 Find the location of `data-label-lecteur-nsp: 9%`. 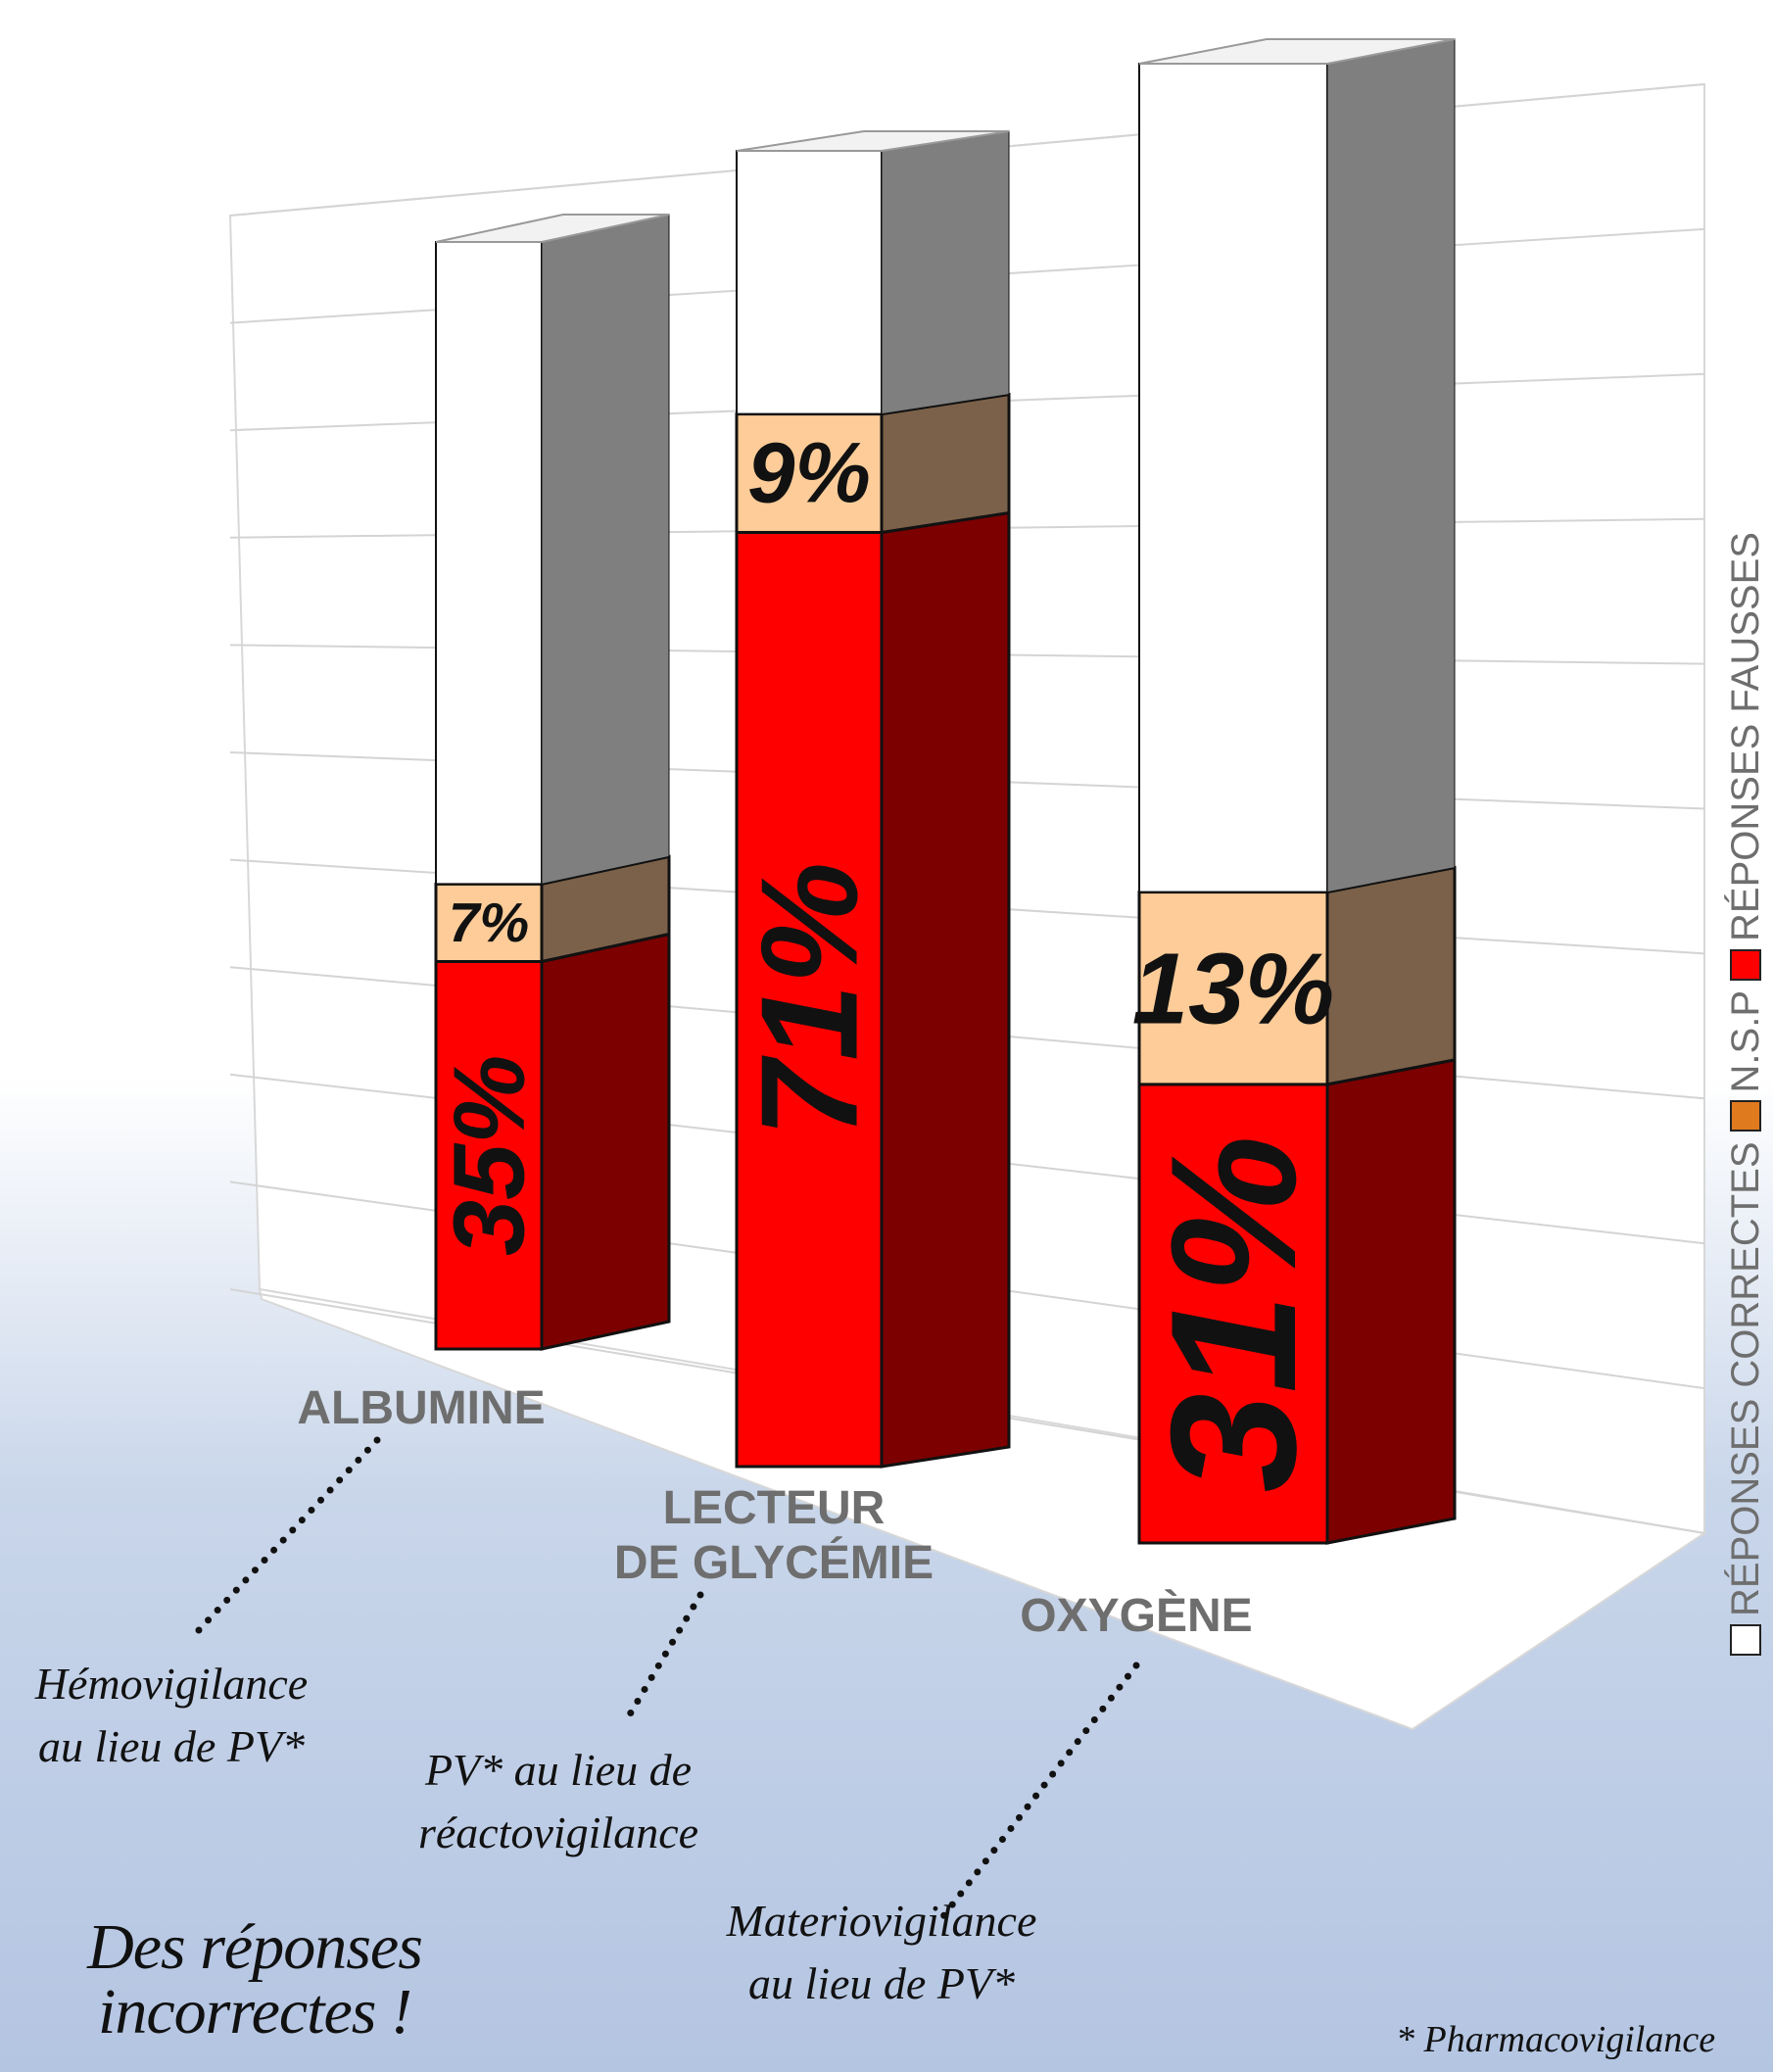

data-label-lecteur-nsp: 9% is located at coordinates (809, 473).